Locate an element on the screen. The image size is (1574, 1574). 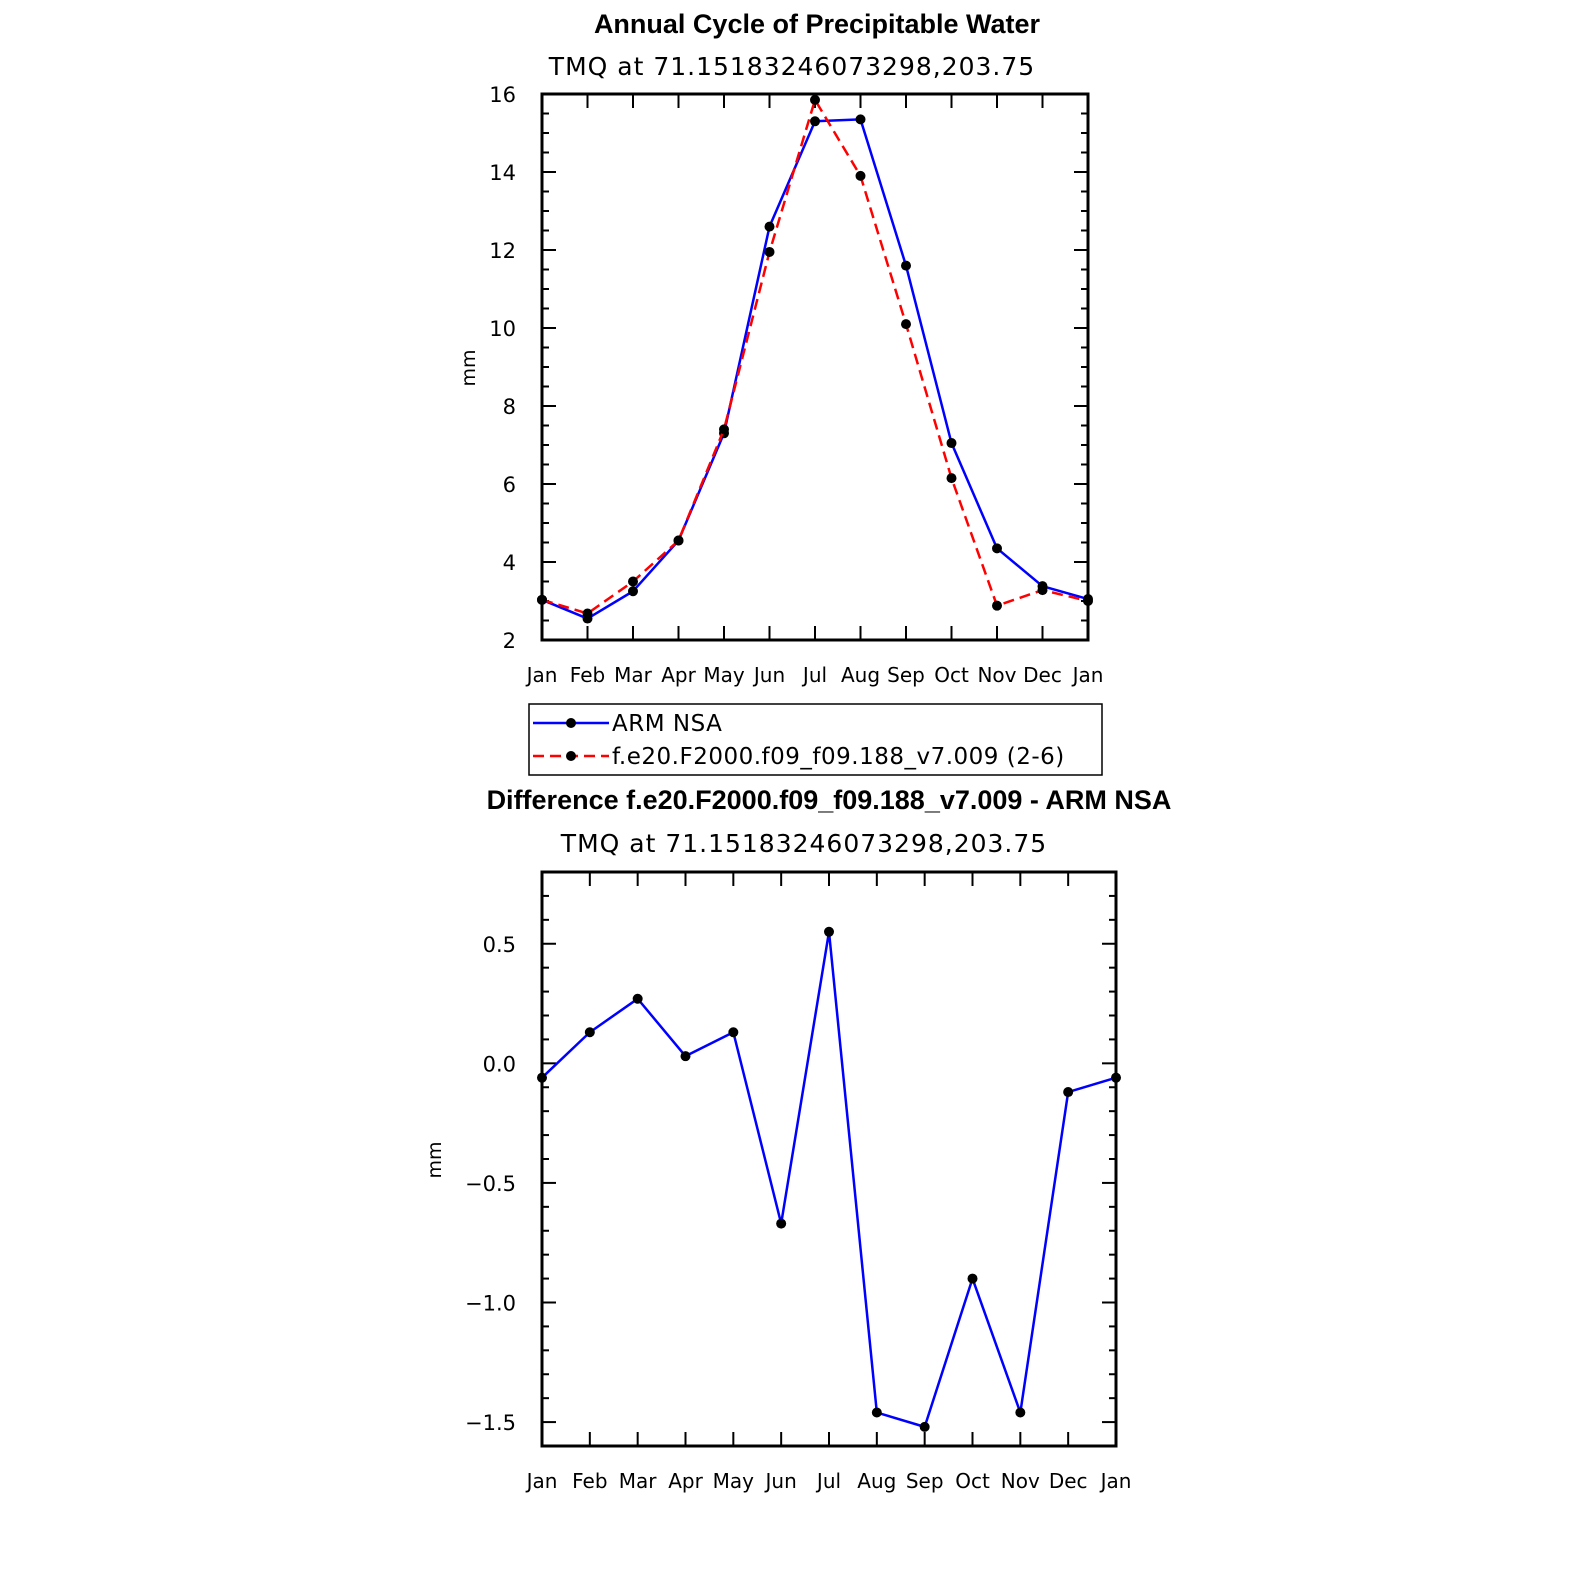
y-tick-label: 0.5 is located at coordinates (499, 945).